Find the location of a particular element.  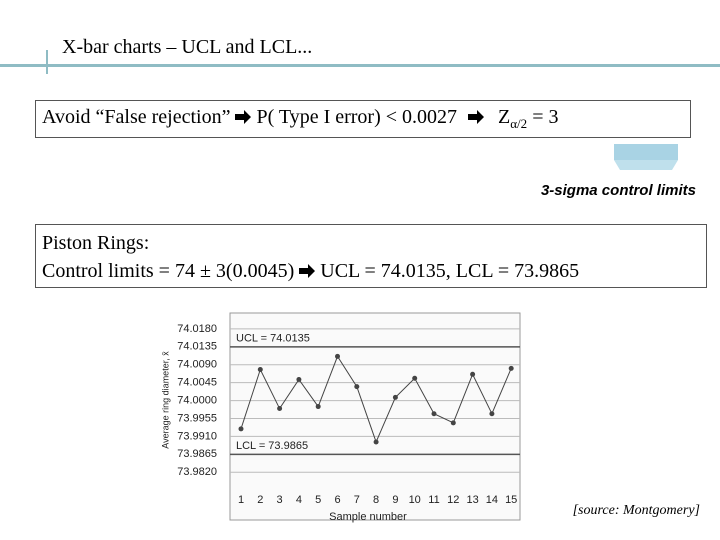

text: P( Type I error) < 0.0027 is located at coordinates (357, 117).